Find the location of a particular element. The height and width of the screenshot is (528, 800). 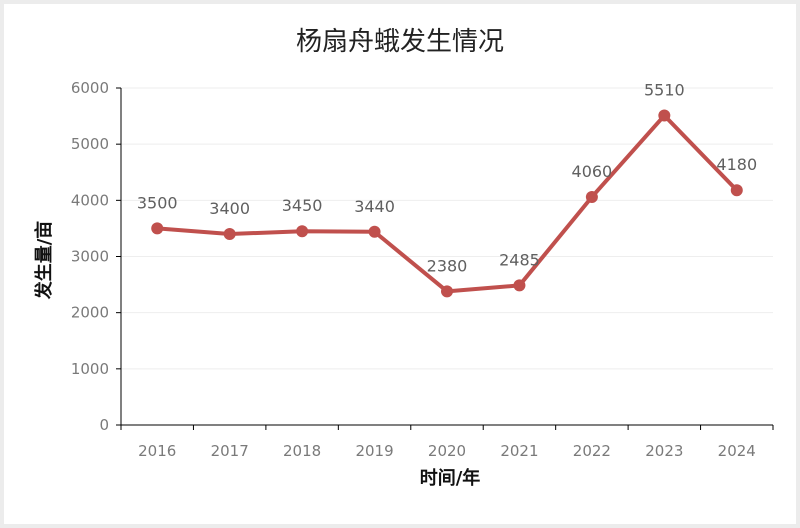

data-label: 3450 is located at coordinates (302, 205).